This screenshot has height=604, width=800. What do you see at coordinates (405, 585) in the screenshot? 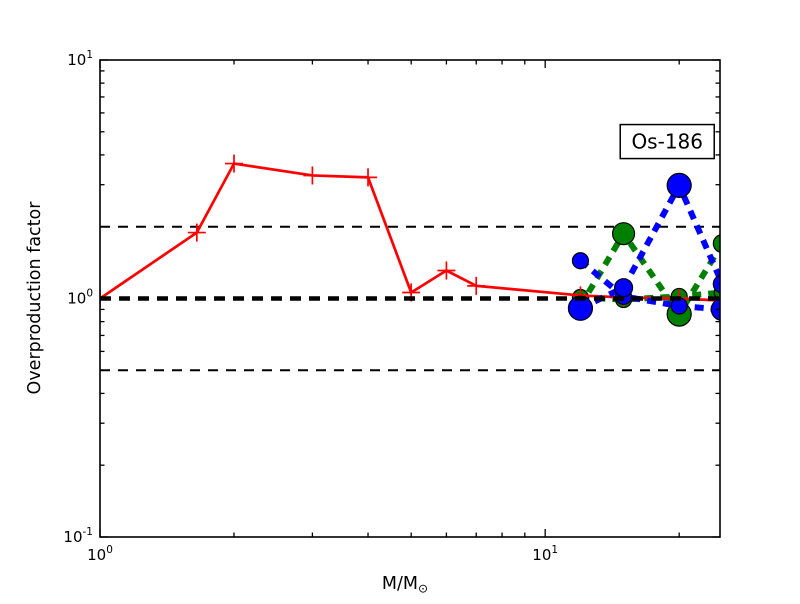
I see `x-axis-label: M/M⊙` at bounding box center [405, 585].